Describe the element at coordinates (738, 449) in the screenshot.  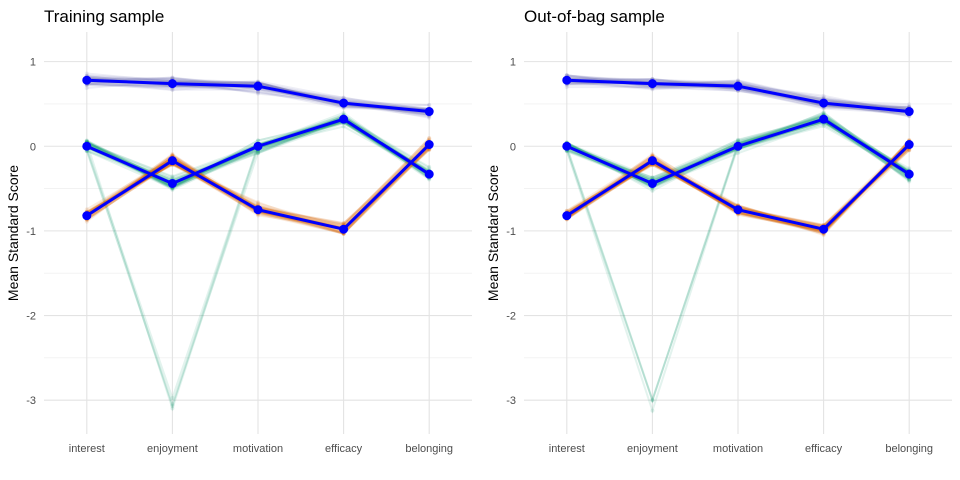
I see `x-tick-label: motivation` at that location.